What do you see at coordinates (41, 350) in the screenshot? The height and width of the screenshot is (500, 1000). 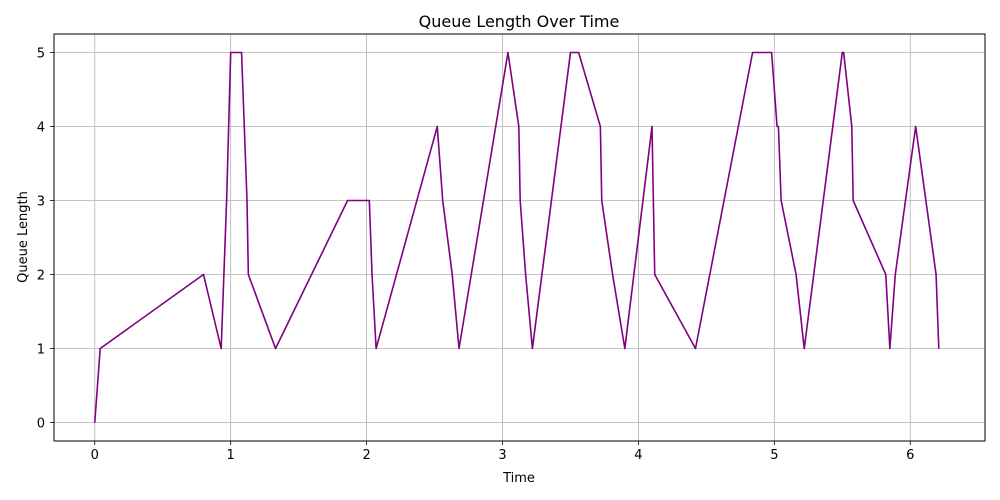 I see `y-tick-label: 1` at bounding box center [41, 350].